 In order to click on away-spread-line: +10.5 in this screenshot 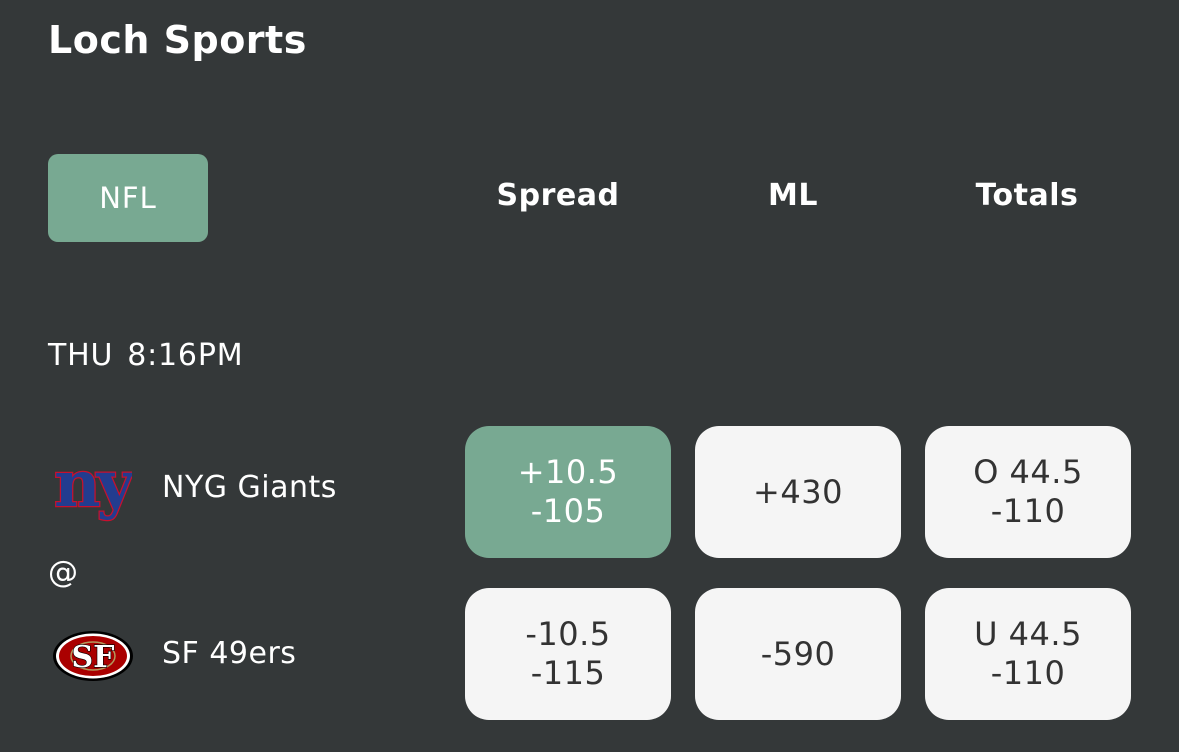, I will do `click(568, 472)`.